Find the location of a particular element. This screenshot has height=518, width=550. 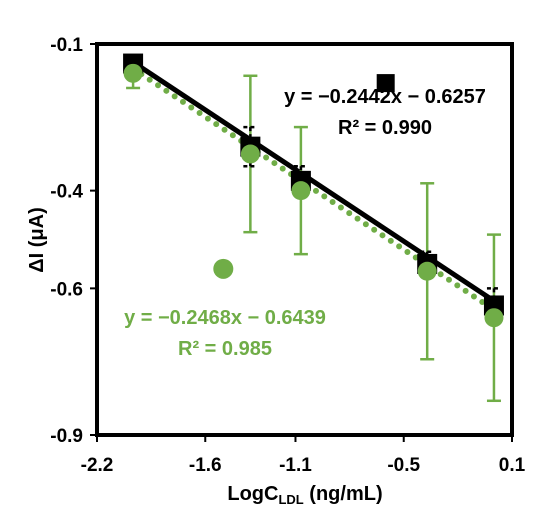

equation-black: y = −0.2442x − 0.6257 is located at coordinates (385, 97).